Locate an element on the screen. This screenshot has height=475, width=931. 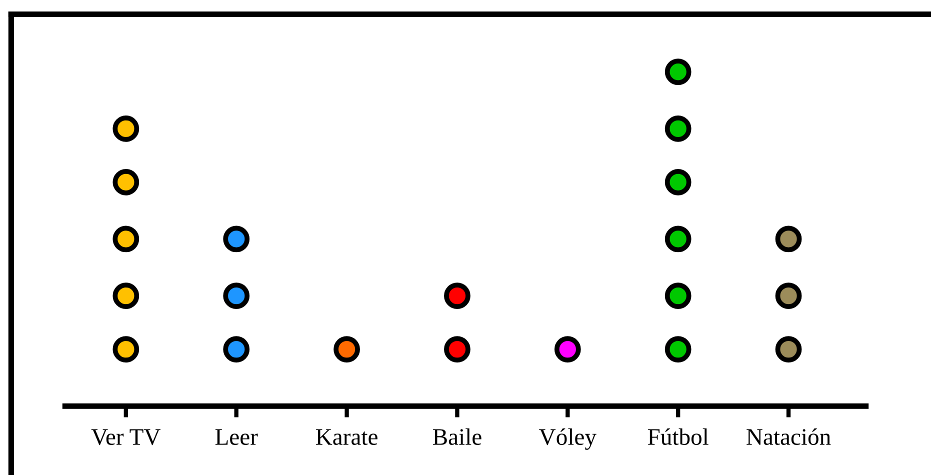
x-tick-label: Baile is located at coordinates (457, 436).